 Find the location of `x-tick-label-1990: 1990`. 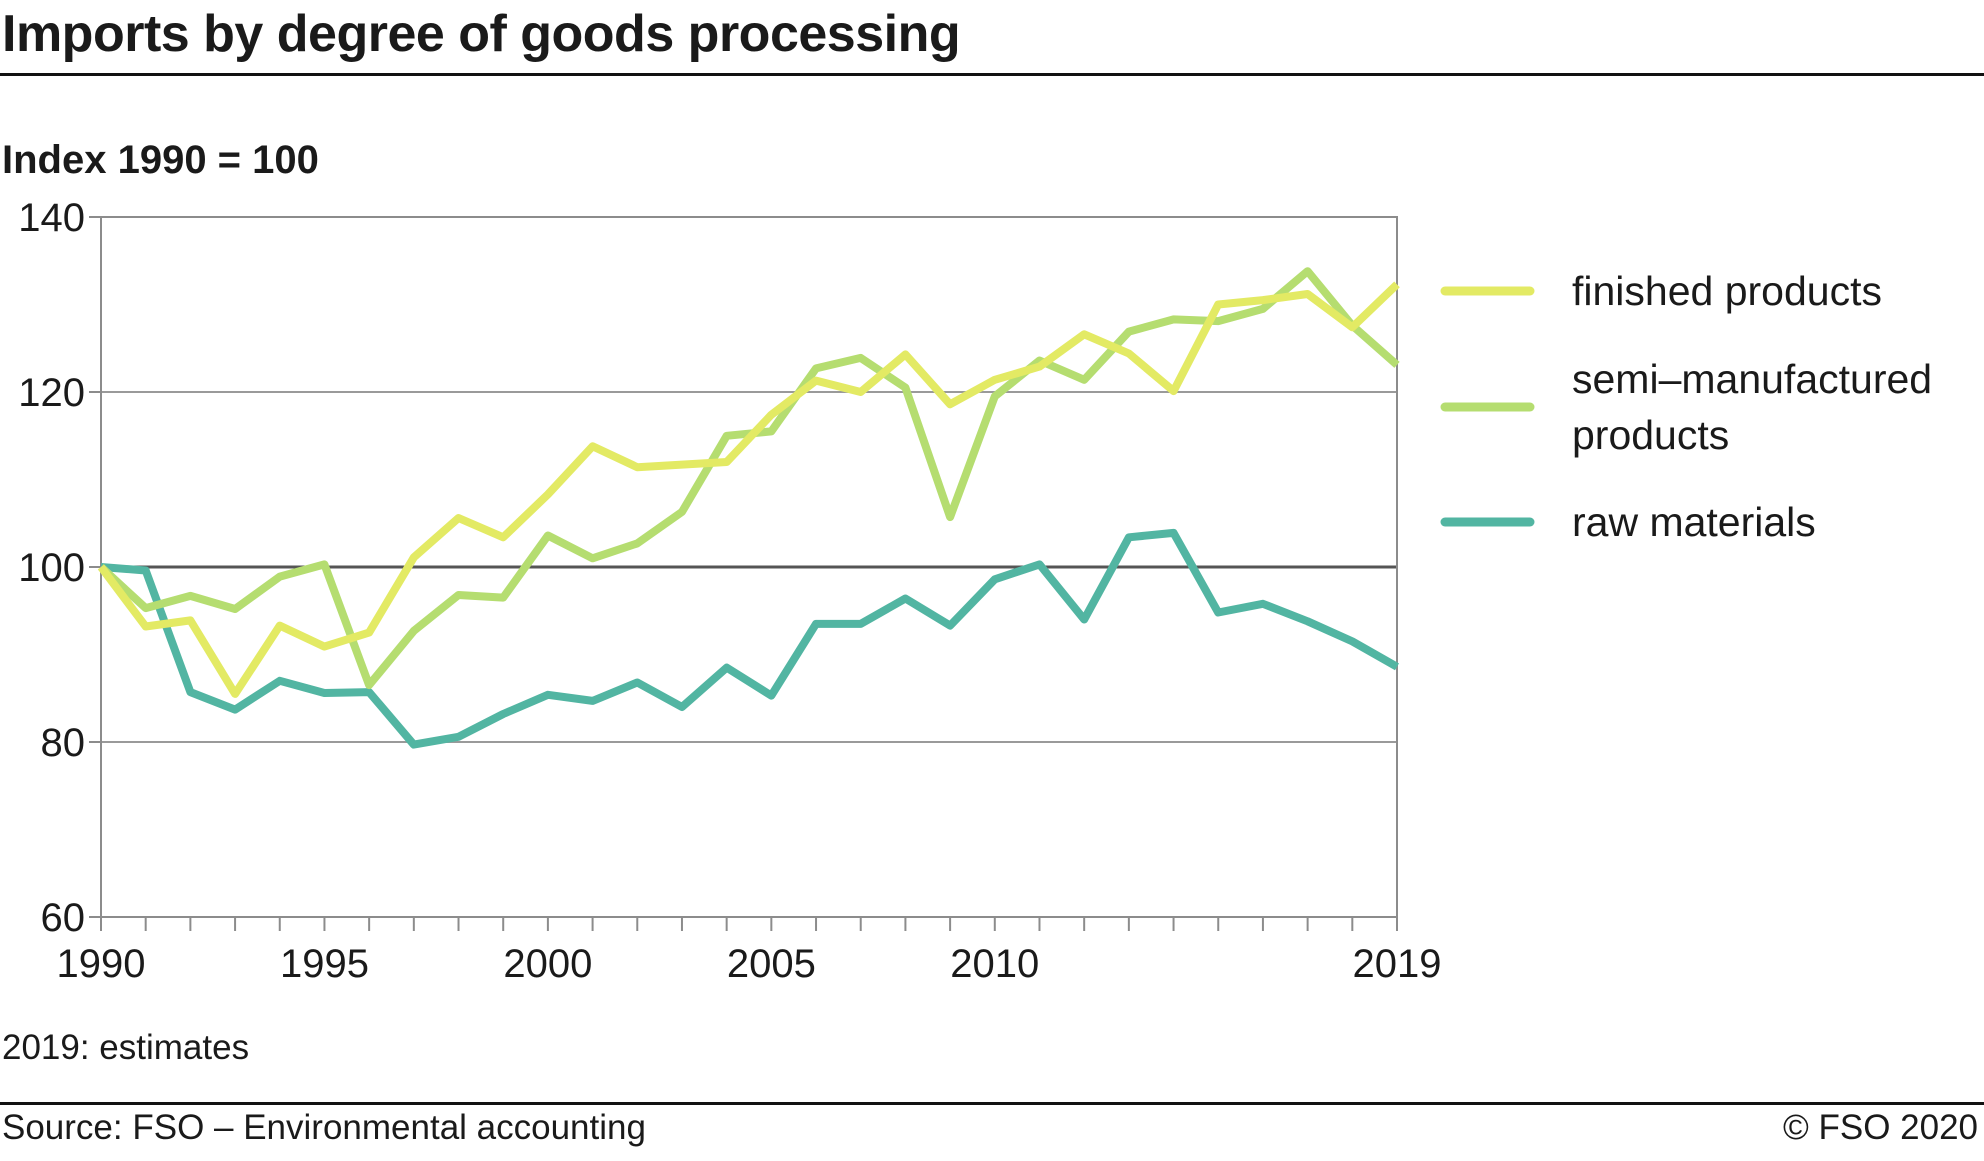

x-tick-label-1990: 1990 is located at coordinates (101, 964).